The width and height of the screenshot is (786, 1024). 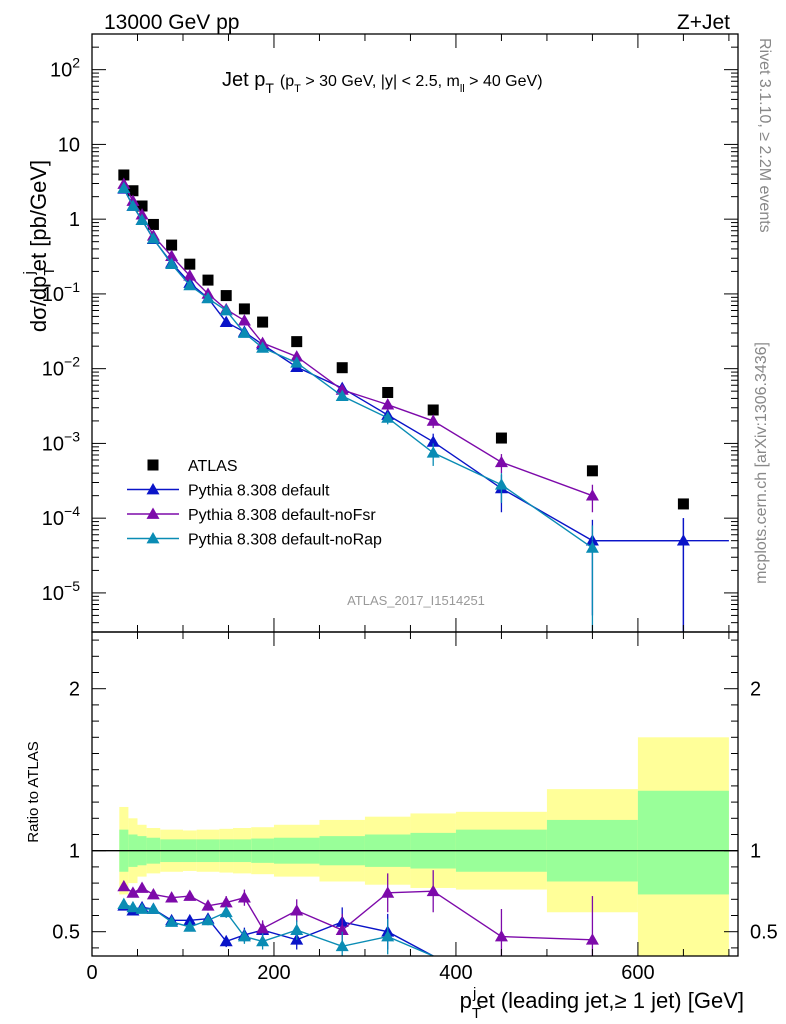 What do you see at coordinates (74, 852) in the screenshot?
I see `ratio-ytick-label-left-1: 1` at bounding box center [74, 852].